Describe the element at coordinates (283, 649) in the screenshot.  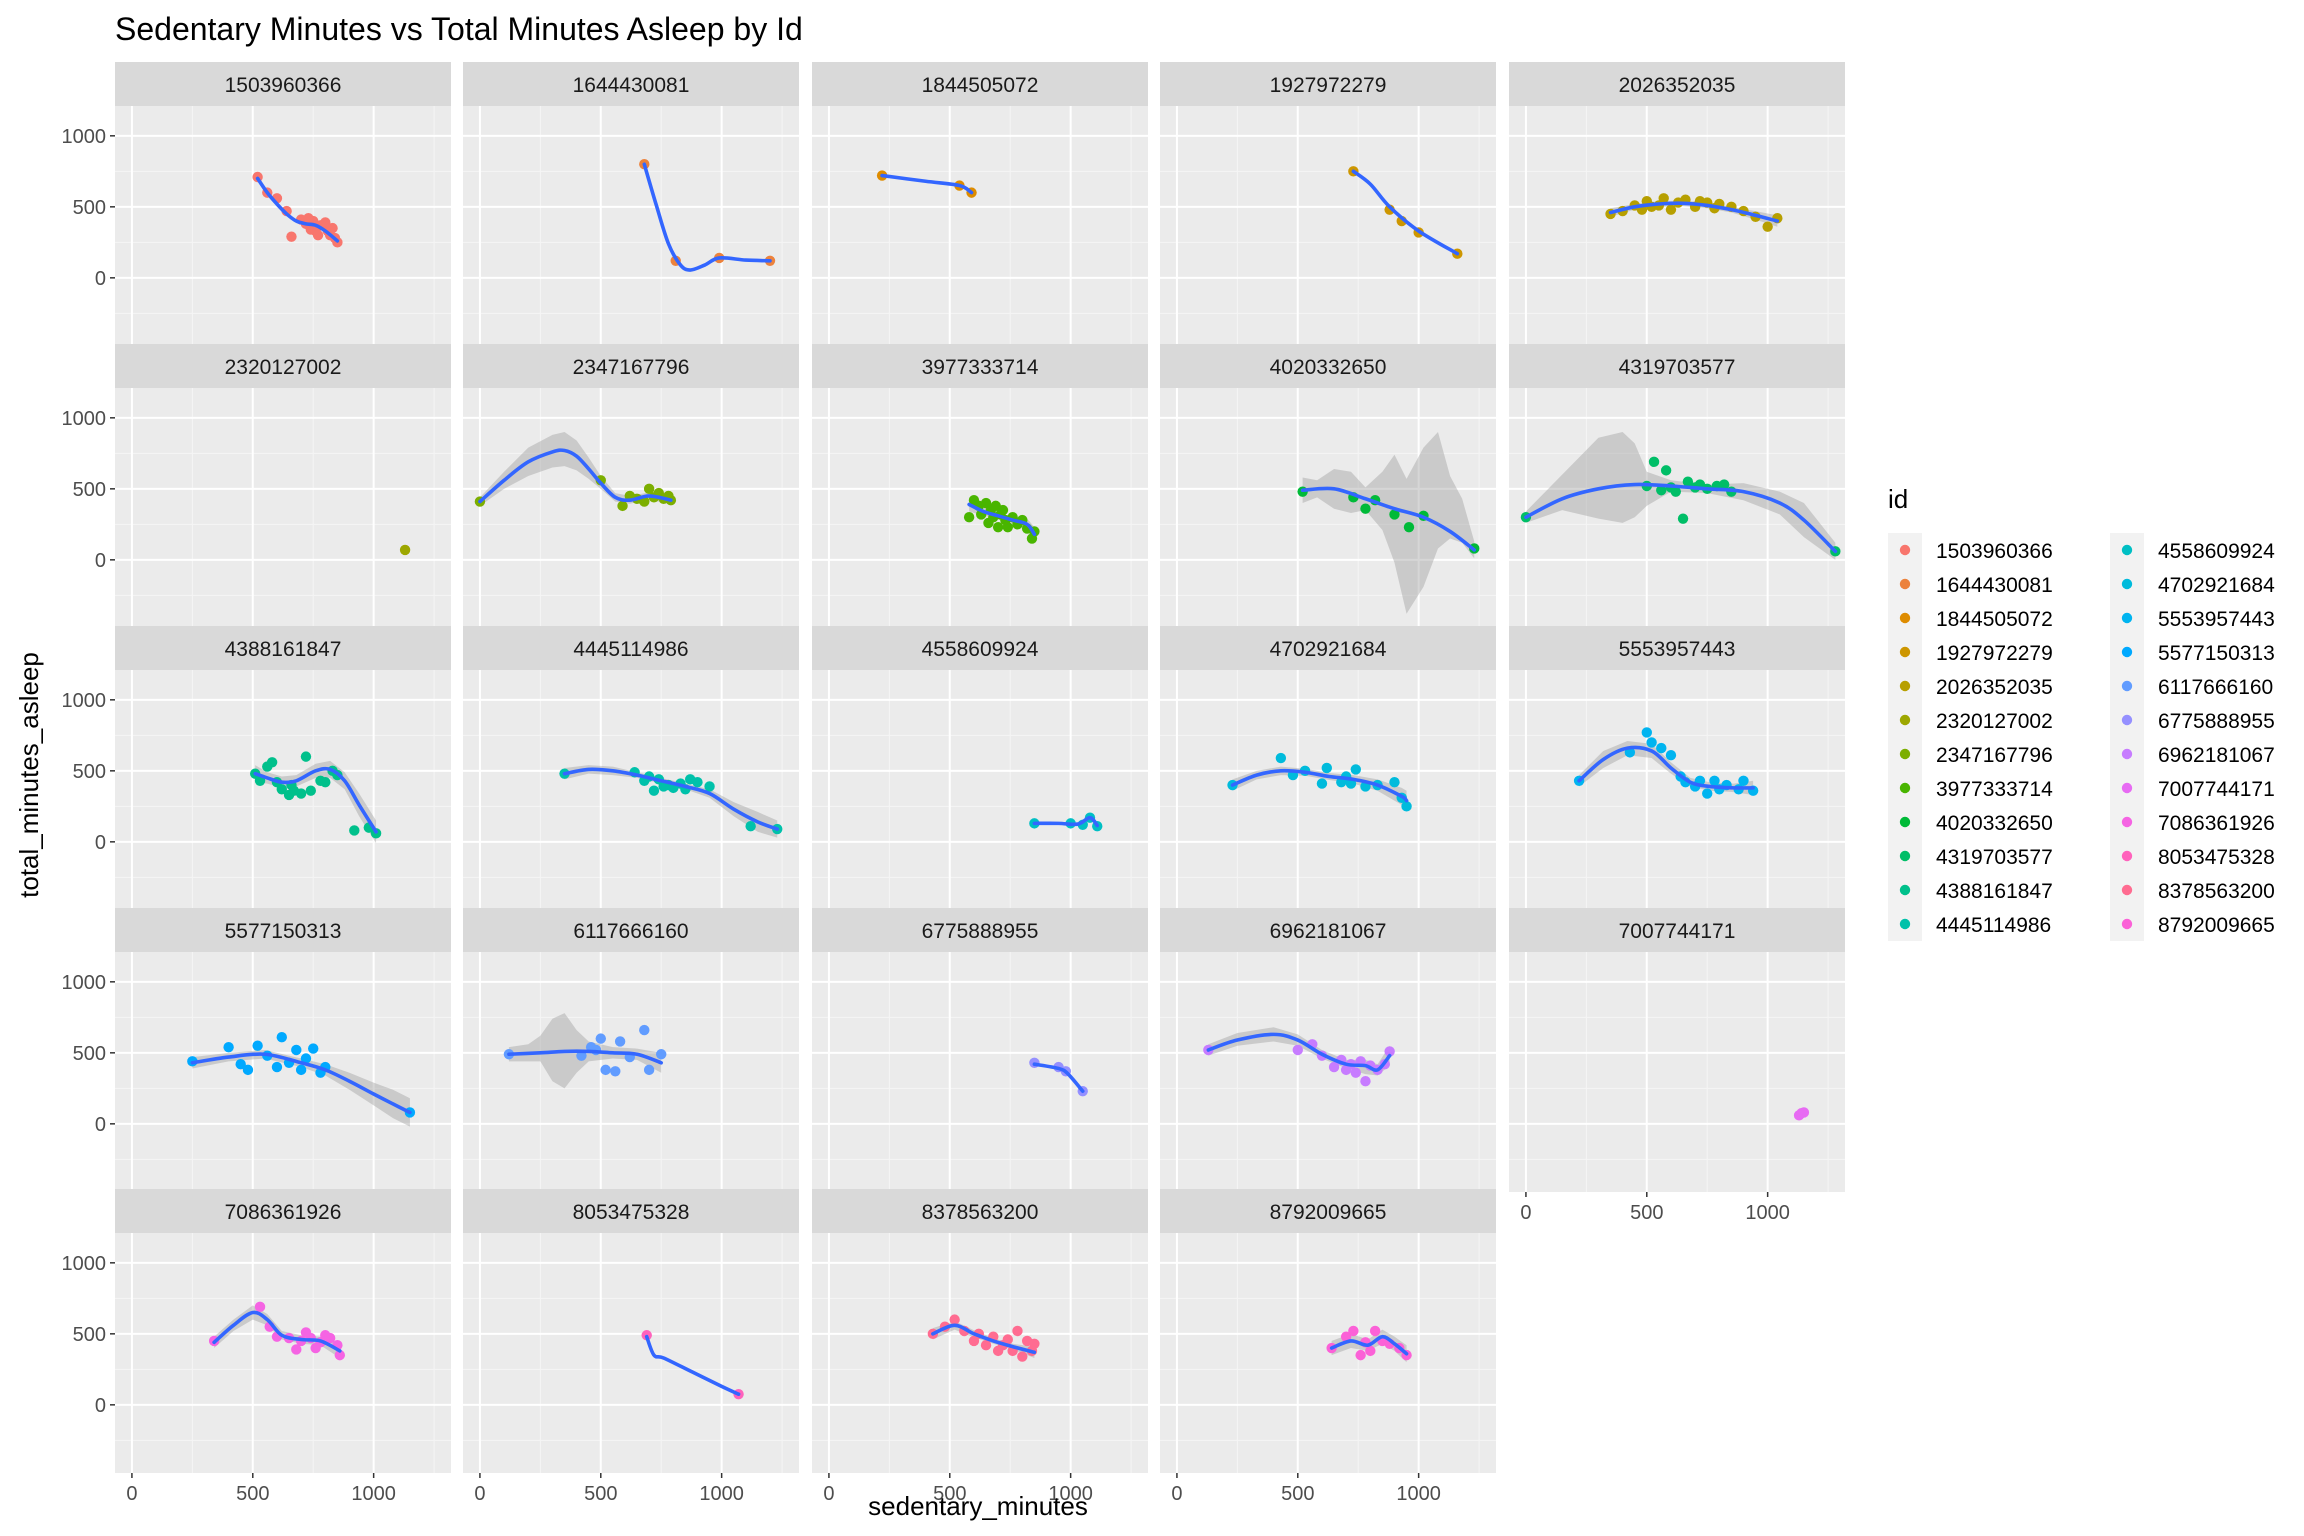
I see `facet-strip-label: 4388161847` at that location.